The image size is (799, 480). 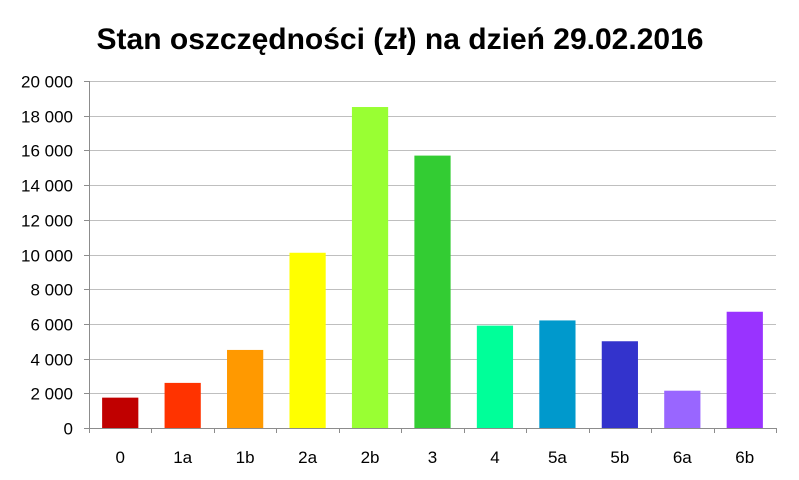 I want to click on x-axis-tick-labels: 0 1a 1b 2a 2b 3 4 5a 5b 6a 6b, so click(x=434, y=457).